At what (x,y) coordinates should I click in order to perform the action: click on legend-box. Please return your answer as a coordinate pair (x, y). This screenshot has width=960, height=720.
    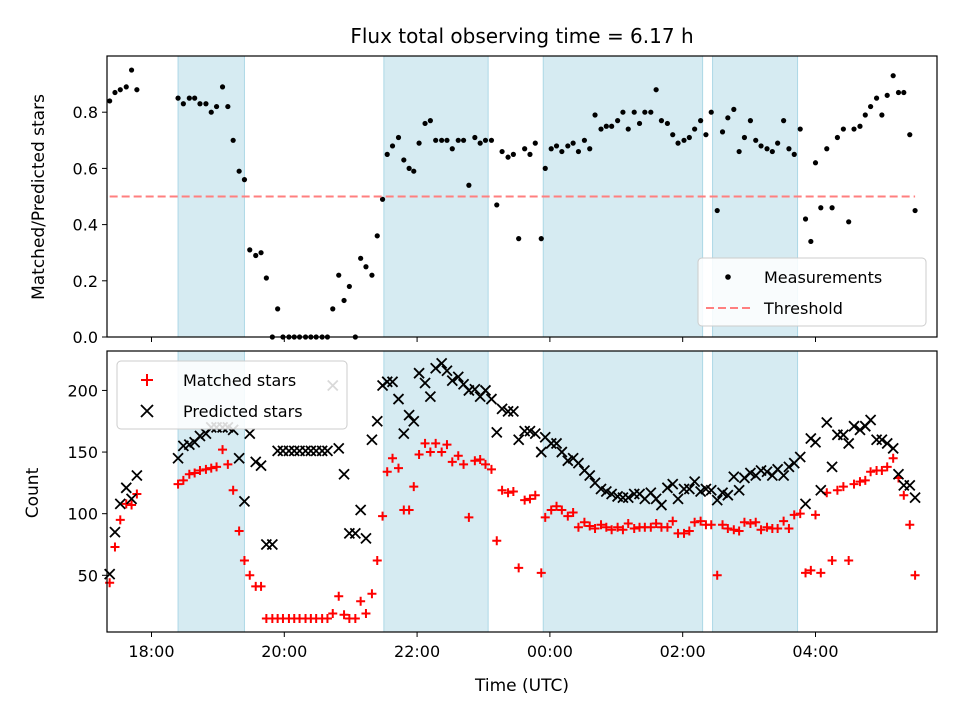
    Looking at the image, I should click on (812, 292).